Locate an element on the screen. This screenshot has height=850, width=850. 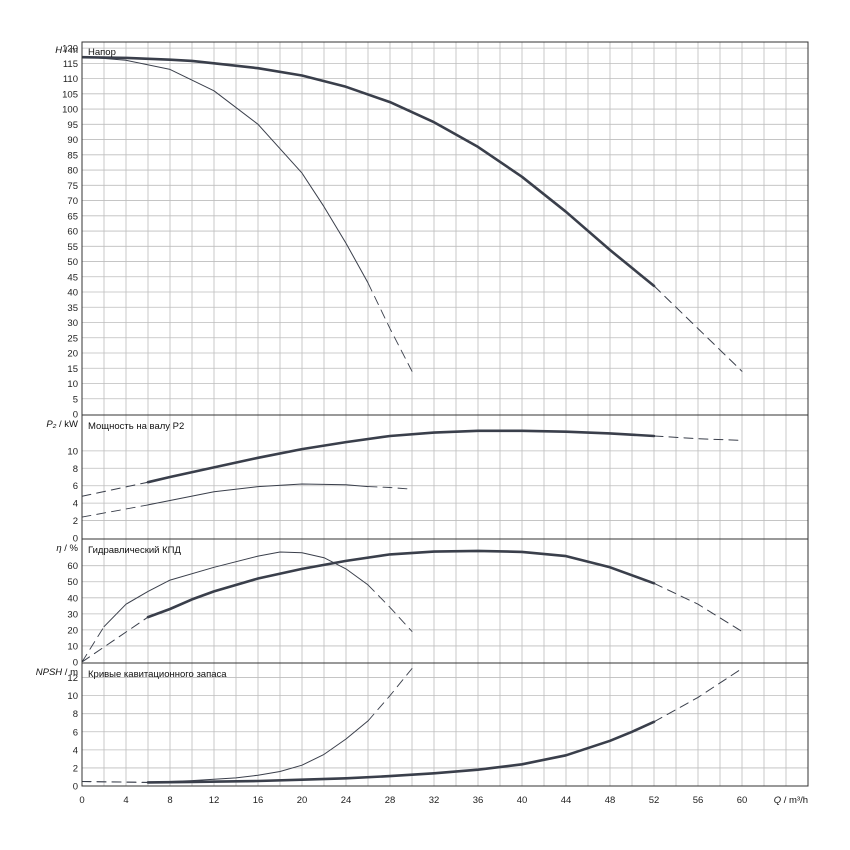
y-tick-label: 5 is located at coordinates (75, 399).